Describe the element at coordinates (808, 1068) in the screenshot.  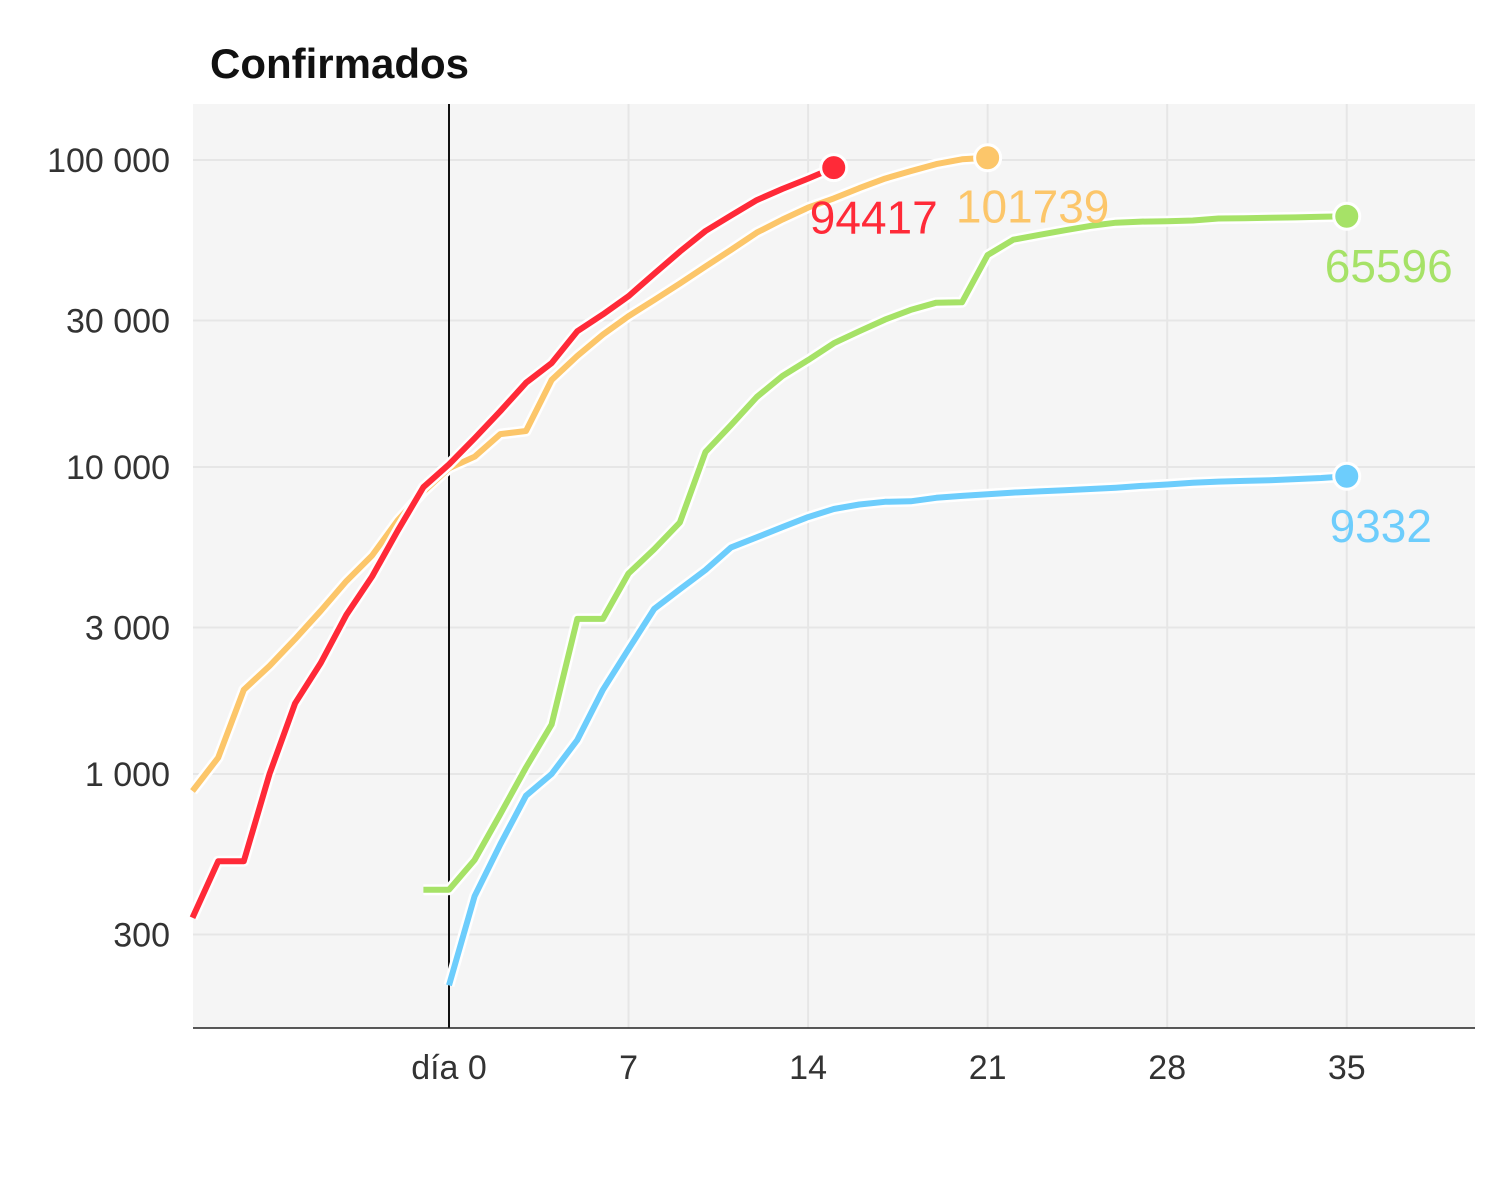
I see `x-tick-label: 14` at that location.